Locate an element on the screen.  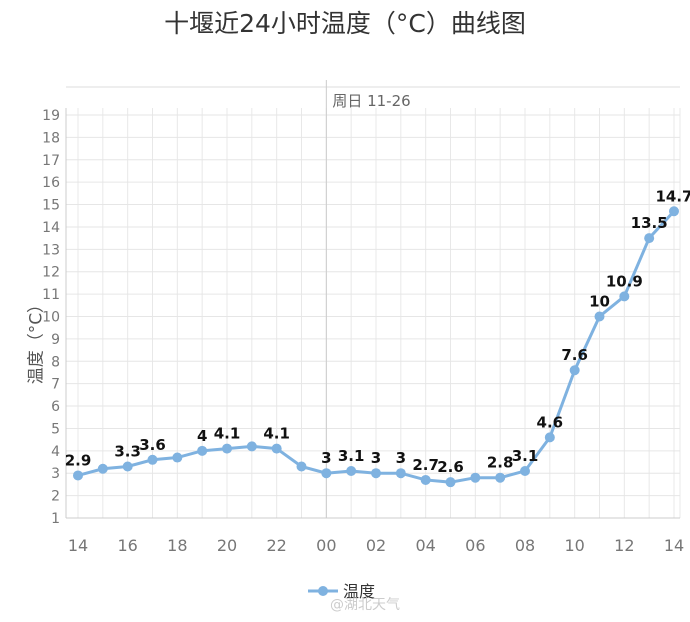
y-tick-label: 5 is located at coordinates (55, 429).